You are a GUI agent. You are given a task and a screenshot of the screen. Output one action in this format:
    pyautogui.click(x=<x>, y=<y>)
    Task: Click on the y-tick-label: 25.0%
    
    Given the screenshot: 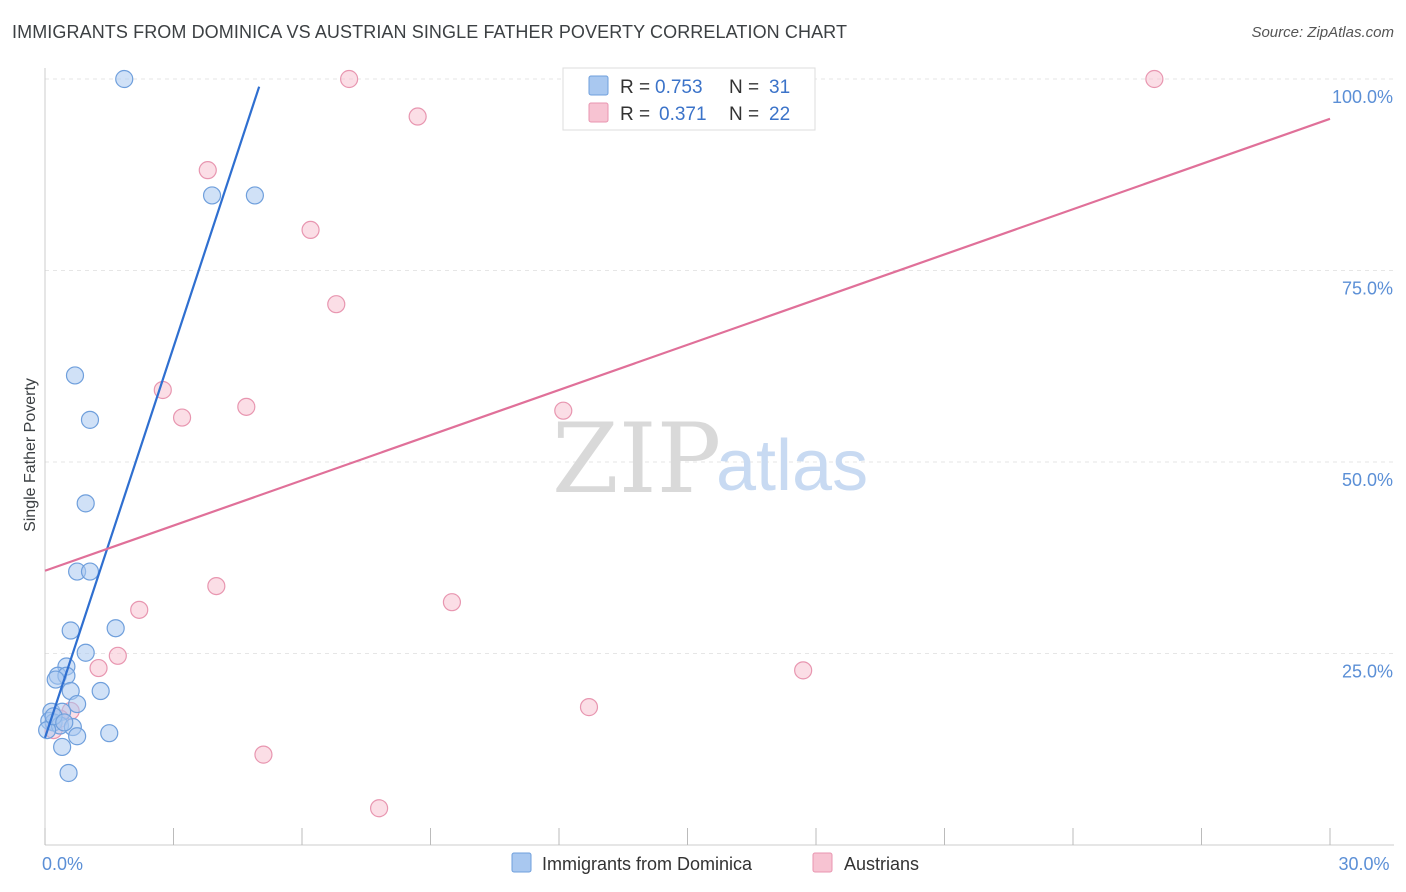 What is the action you would take?
    pyautogui.click(x=1367, y=672)
    